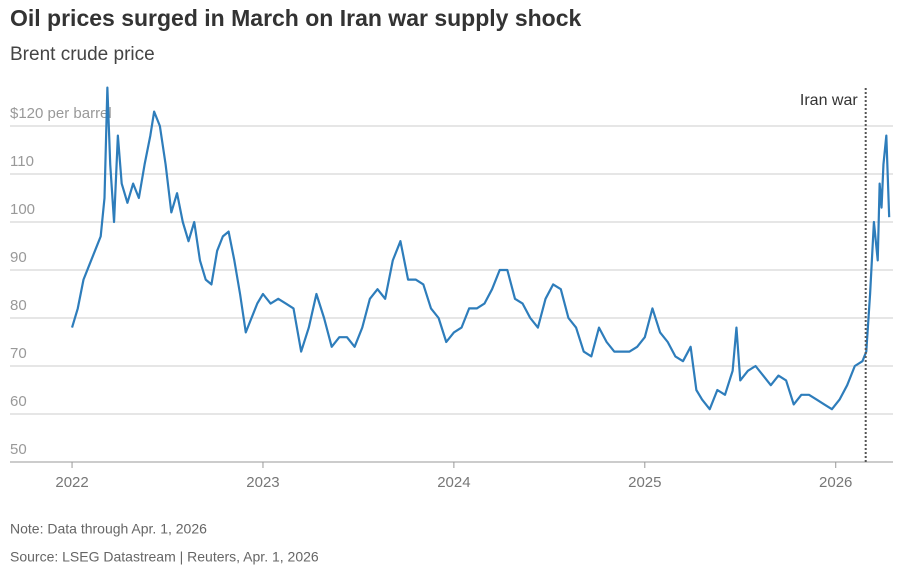 The height and width of the screenshot is (571, 909). What do you see at coordinates (262, 482) in the screenshot?
I see `x-tick-label: 2023` at bounding box center [262, 482].